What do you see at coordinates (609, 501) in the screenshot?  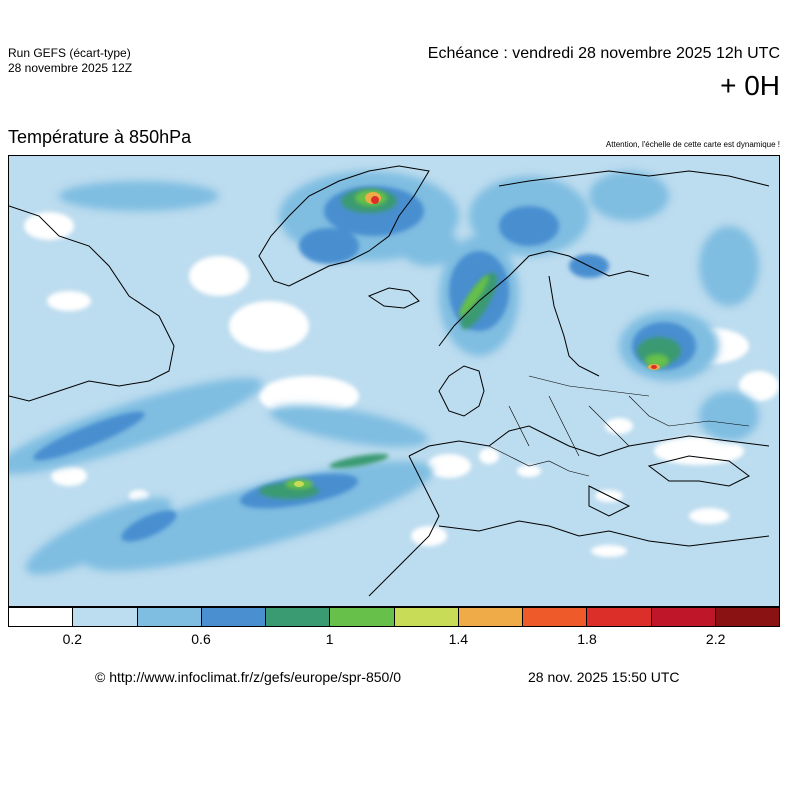 I see `italy-outline` at bounding box center [609, 501].